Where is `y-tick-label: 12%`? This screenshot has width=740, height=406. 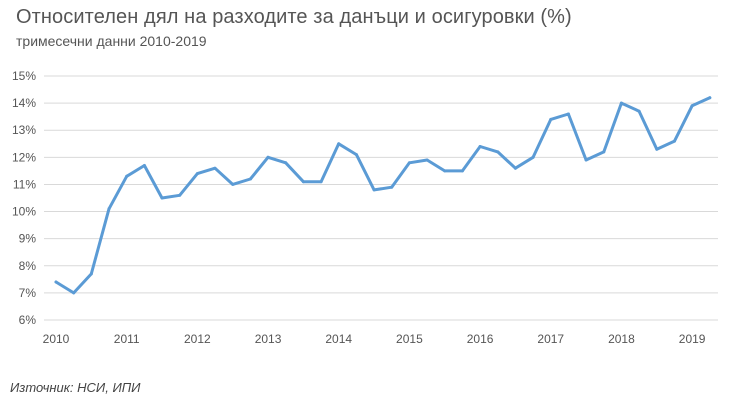 y-tick-label: 12% is located at coordinates (24, 157).